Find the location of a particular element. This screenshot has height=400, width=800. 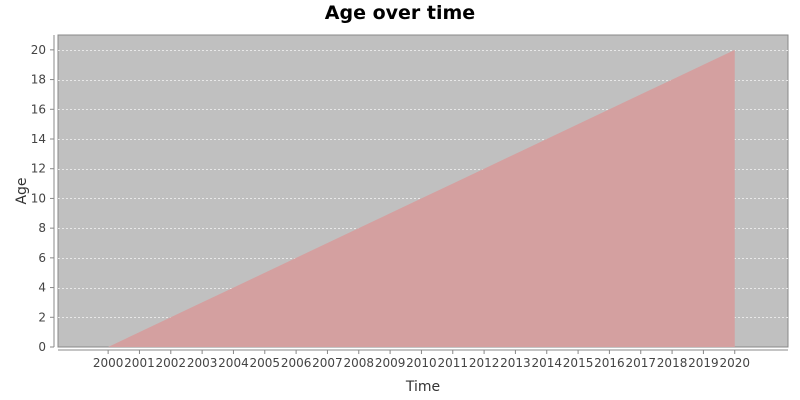

x-tick-label: 2011 is located at coordinates (452, 363).